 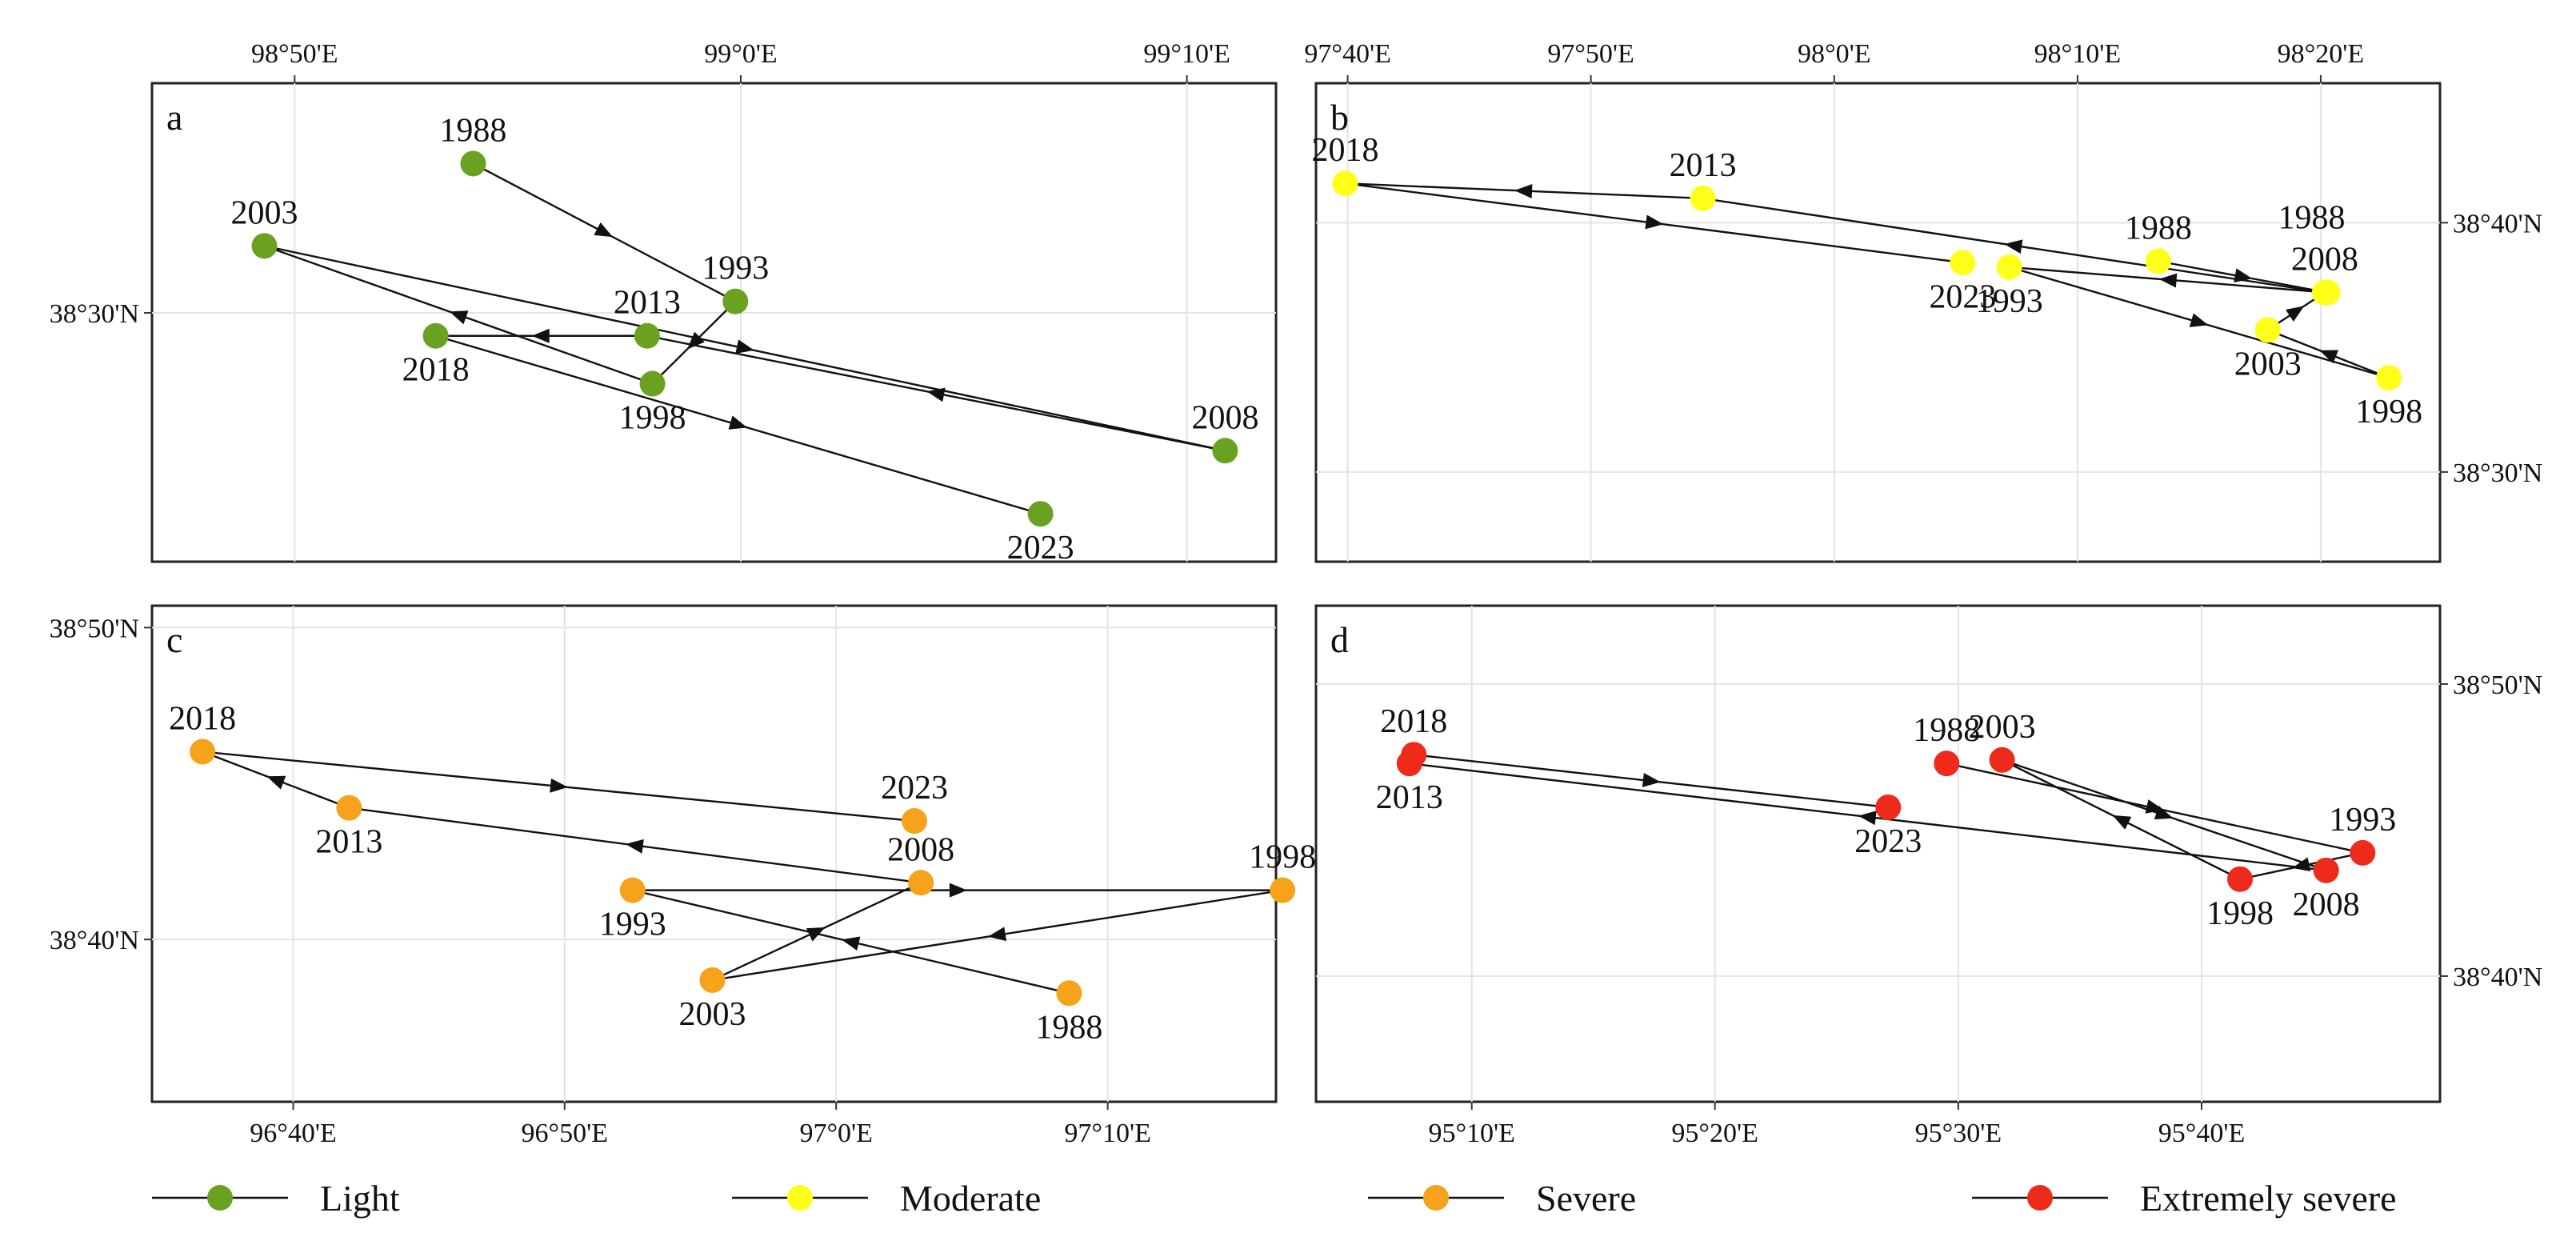 I want to click on x-tick-label: 98°0'E, so click(x=1834, y=54).